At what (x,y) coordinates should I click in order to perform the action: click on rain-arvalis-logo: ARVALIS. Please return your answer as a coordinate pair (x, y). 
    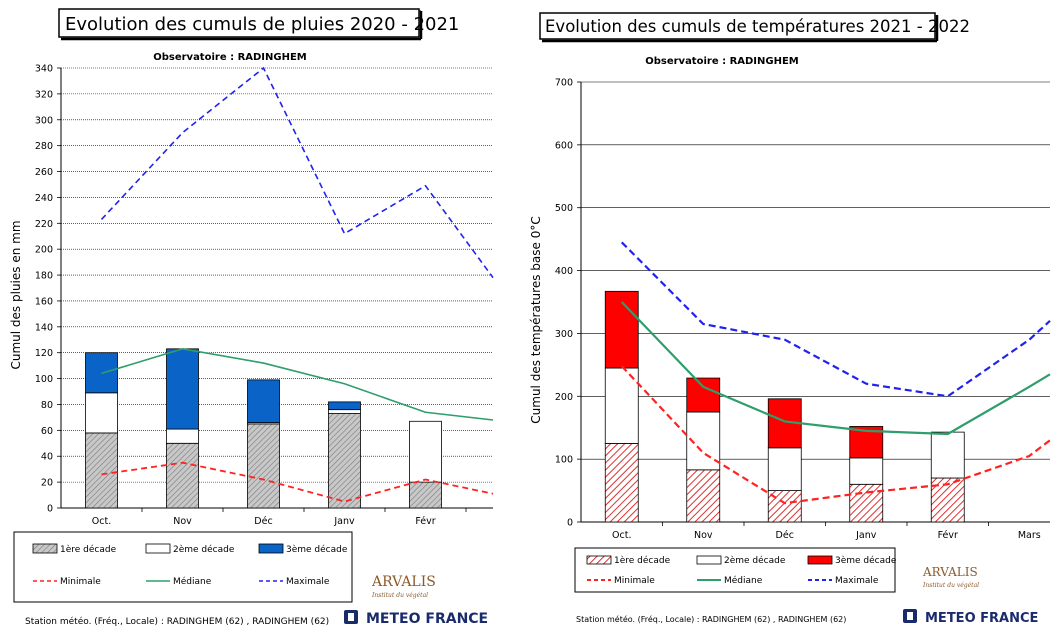
    Looking at the image, I should click on (403, 582).